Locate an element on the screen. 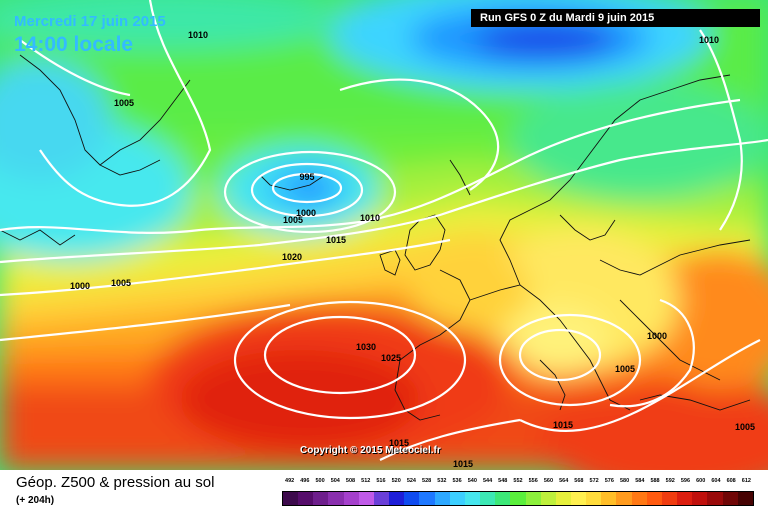  legend-label: 572 is located at coordinates (594, 481).